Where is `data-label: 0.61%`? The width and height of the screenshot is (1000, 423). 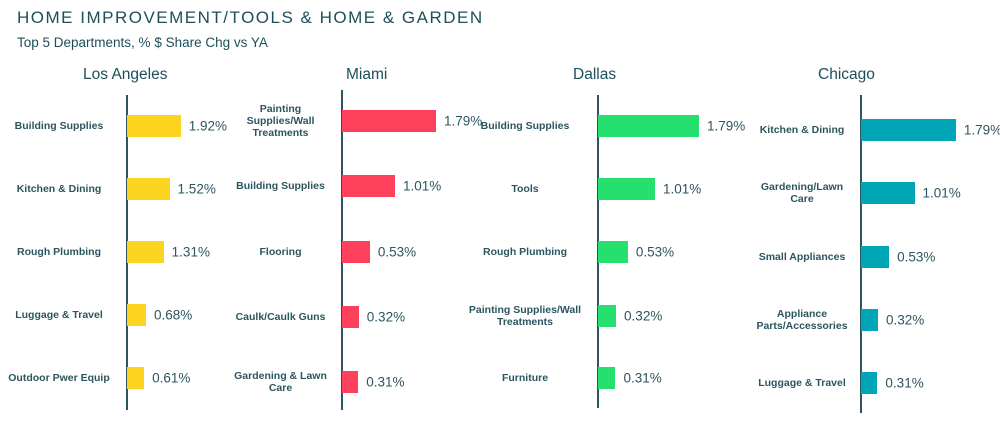
data-label: 0.61% is located at coordinates (171, 378).